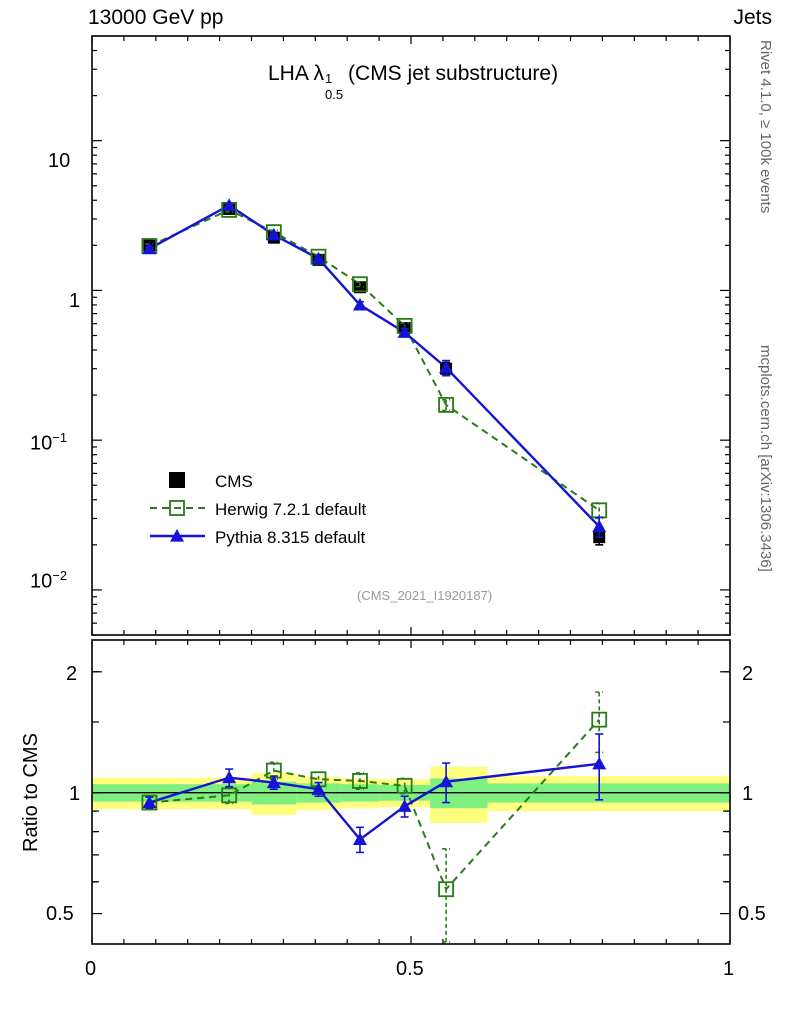  Describe the element at coordinates (329, 78) in the screenshot. I see `plot-title-superscript: 1` at that location.